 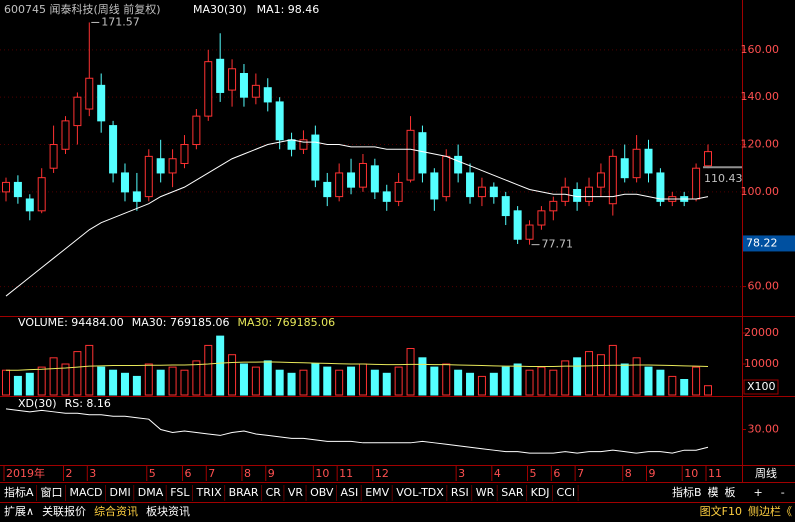 I want to click on indicator-tab: ASI, so click(x=349, y=492).